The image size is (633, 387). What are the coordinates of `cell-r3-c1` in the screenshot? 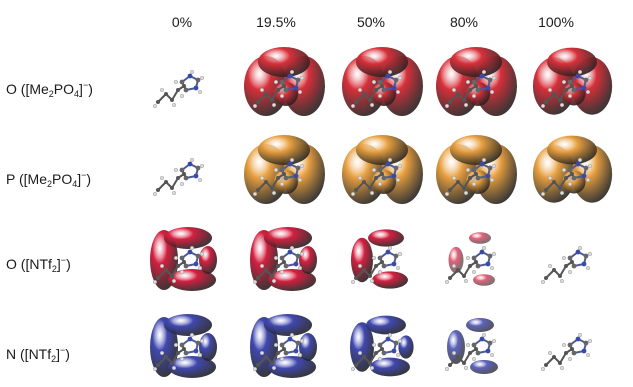 It's located at (282, 345).